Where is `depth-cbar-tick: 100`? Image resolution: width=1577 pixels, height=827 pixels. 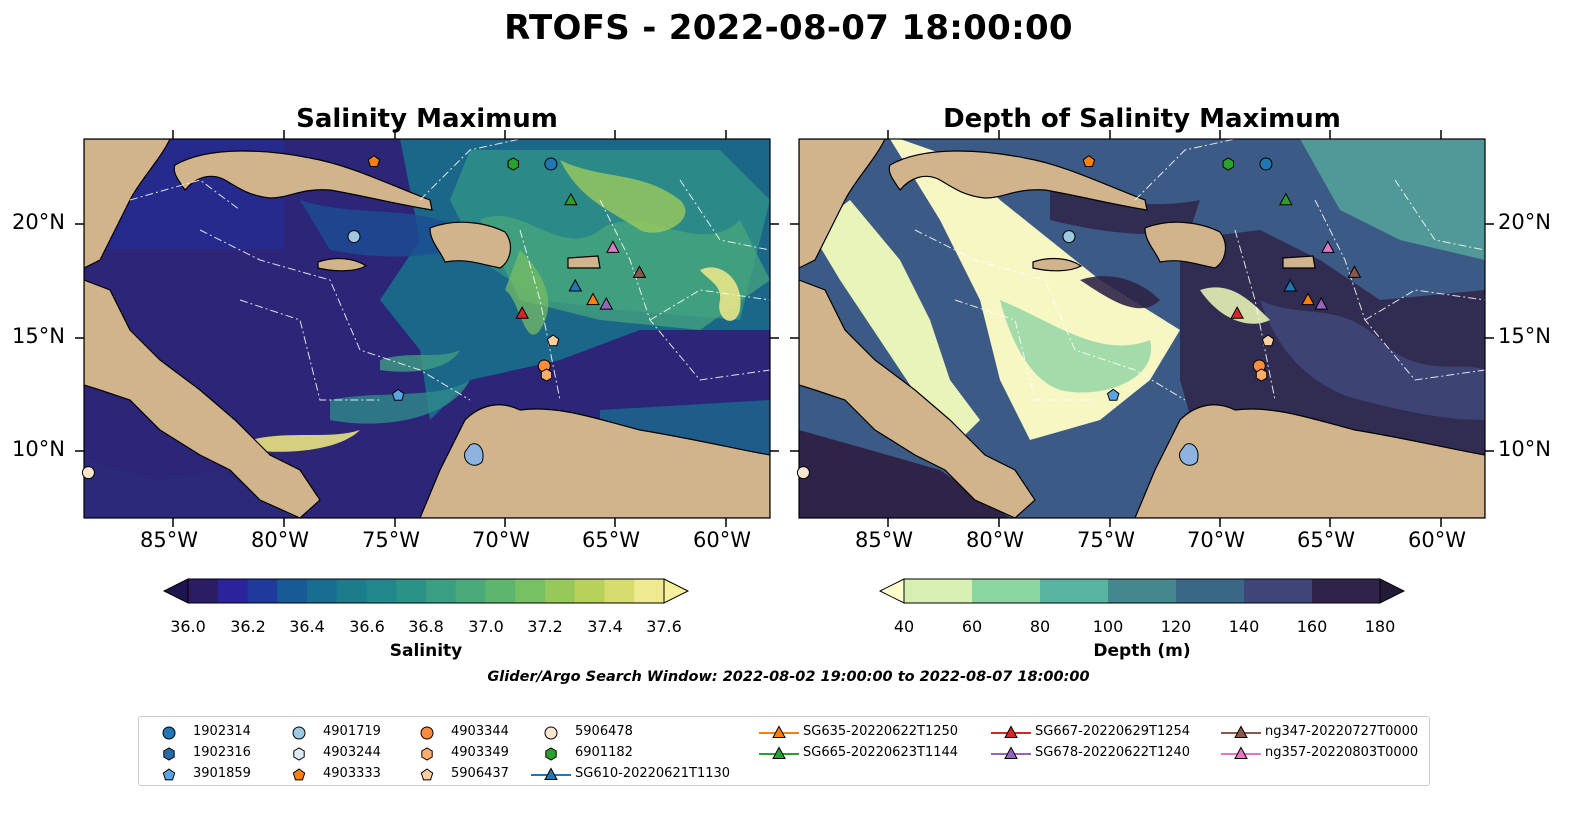 depth-cbar-tick: 100 is located at coordinates (1108, 626).